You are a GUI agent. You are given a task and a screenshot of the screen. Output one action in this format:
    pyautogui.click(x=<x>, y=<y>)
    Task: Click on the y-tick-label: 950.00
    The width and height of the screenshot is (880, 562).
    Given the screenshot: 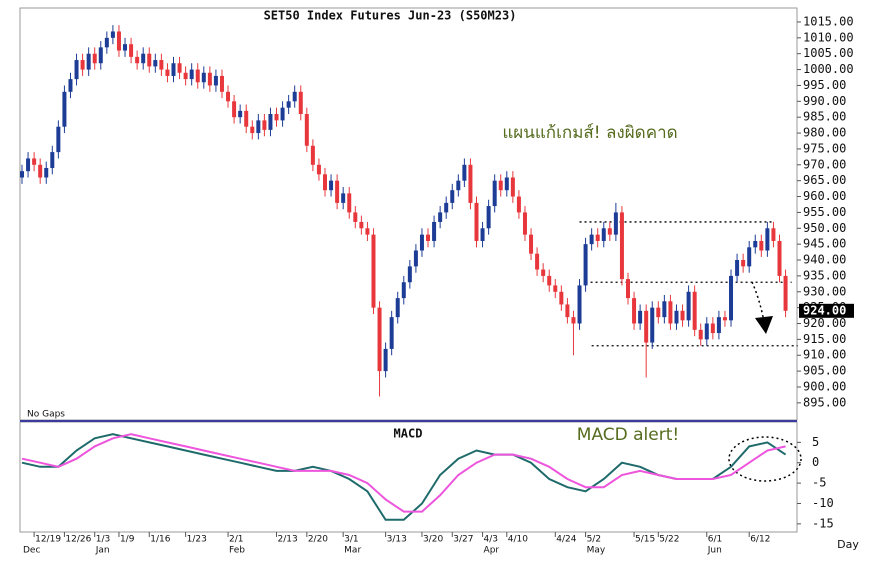 What is the action you would take?
    pyautogui.click(x=824, y=228)
    